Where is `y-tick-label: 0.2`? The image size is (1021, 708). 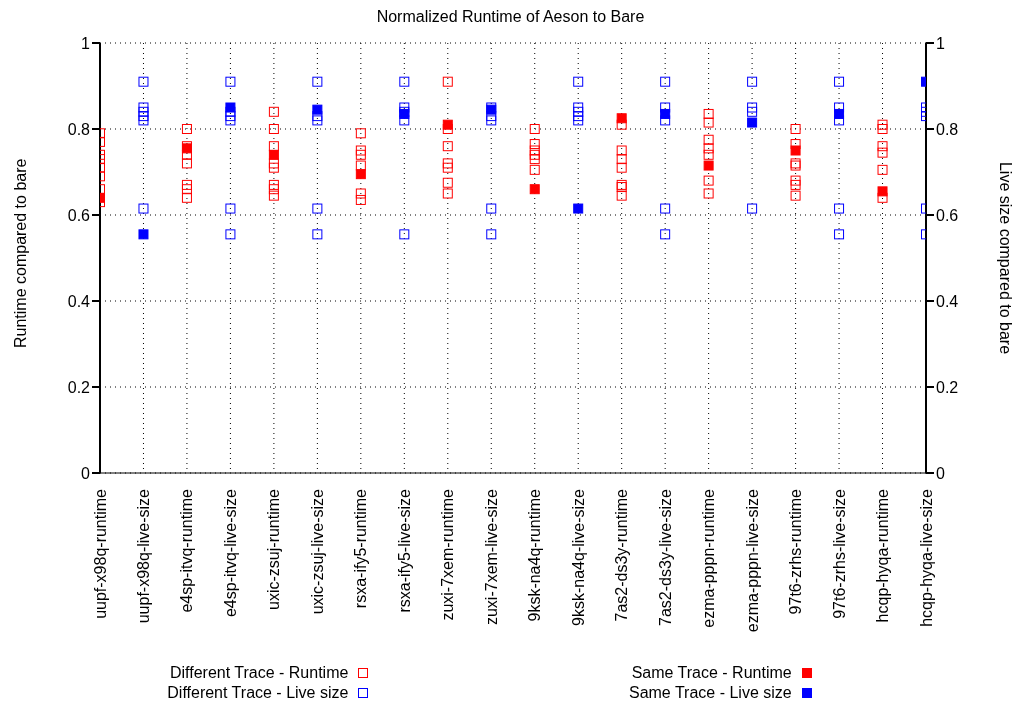
y-tick-label: 0.2 is located at coordinates (79, 387).